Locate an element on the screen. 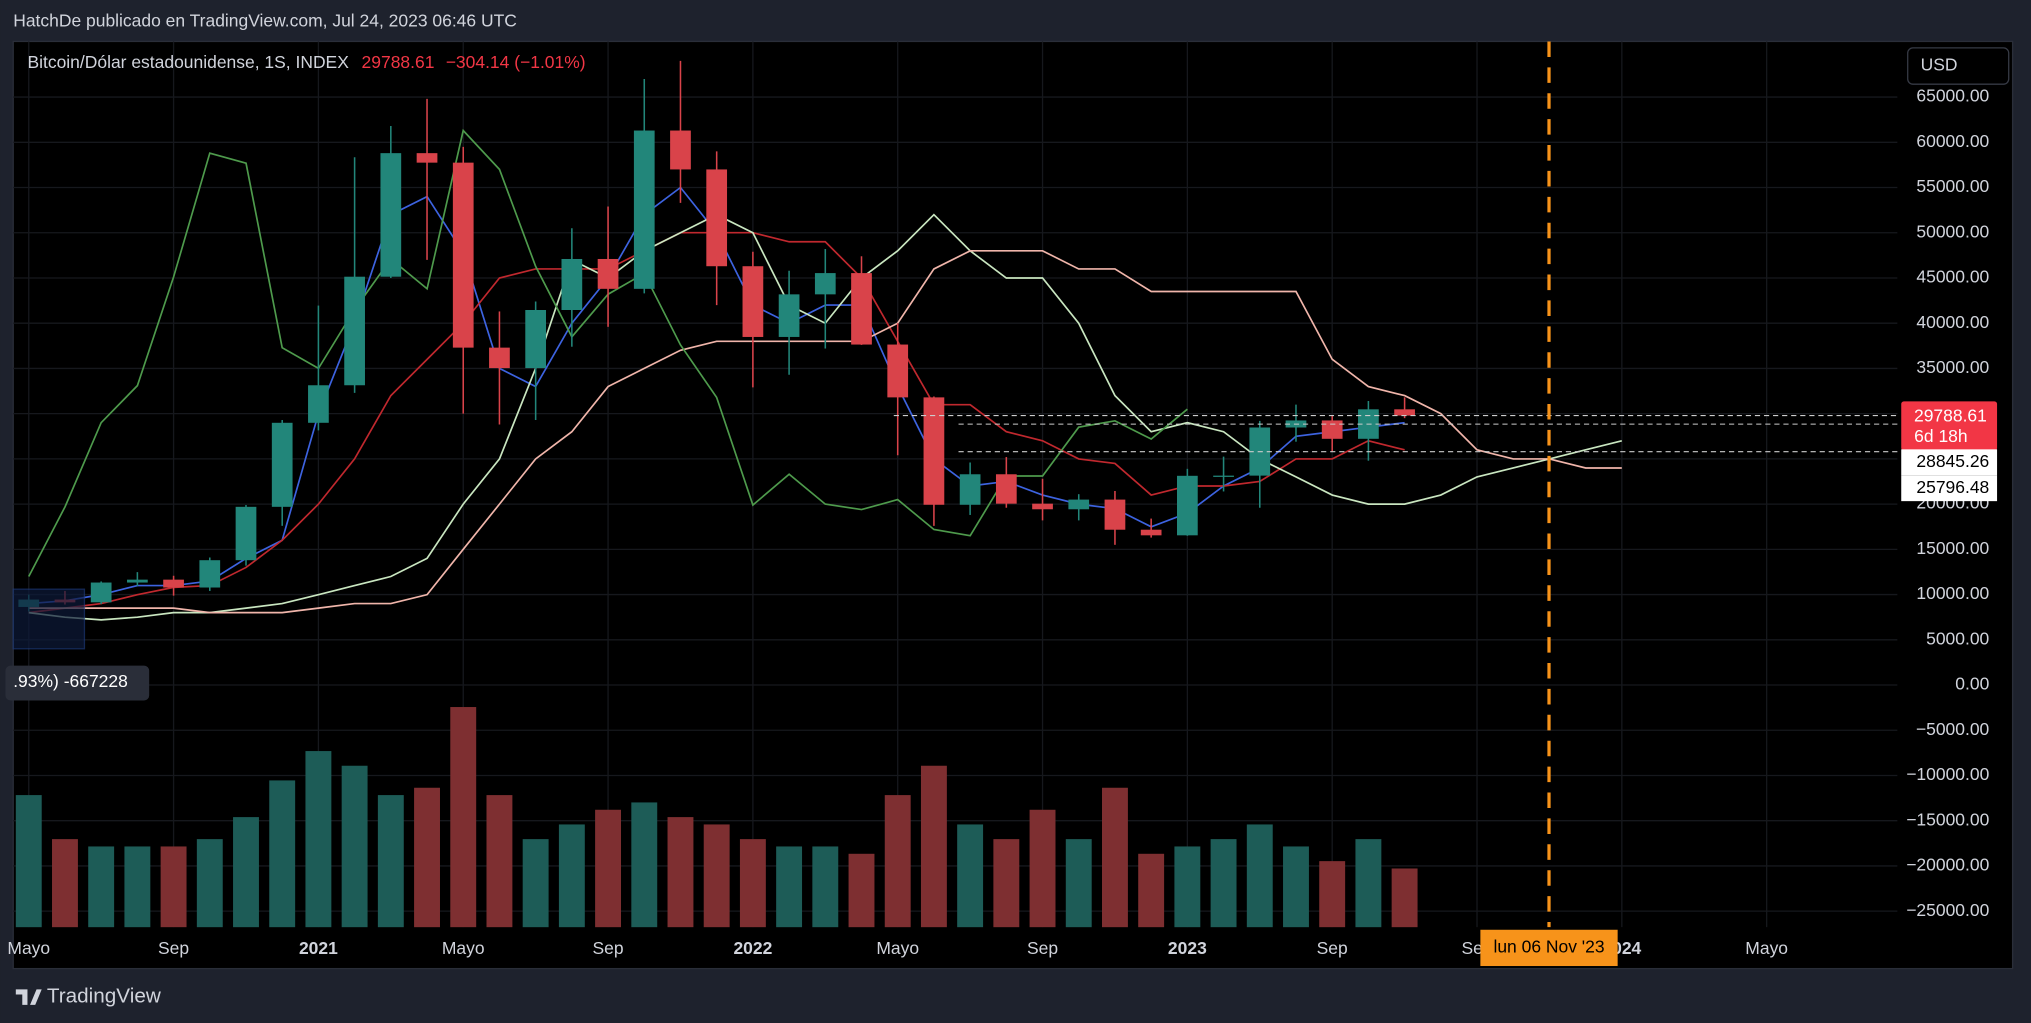  footer-brand: TradingView is located at coordinates (104, 996).